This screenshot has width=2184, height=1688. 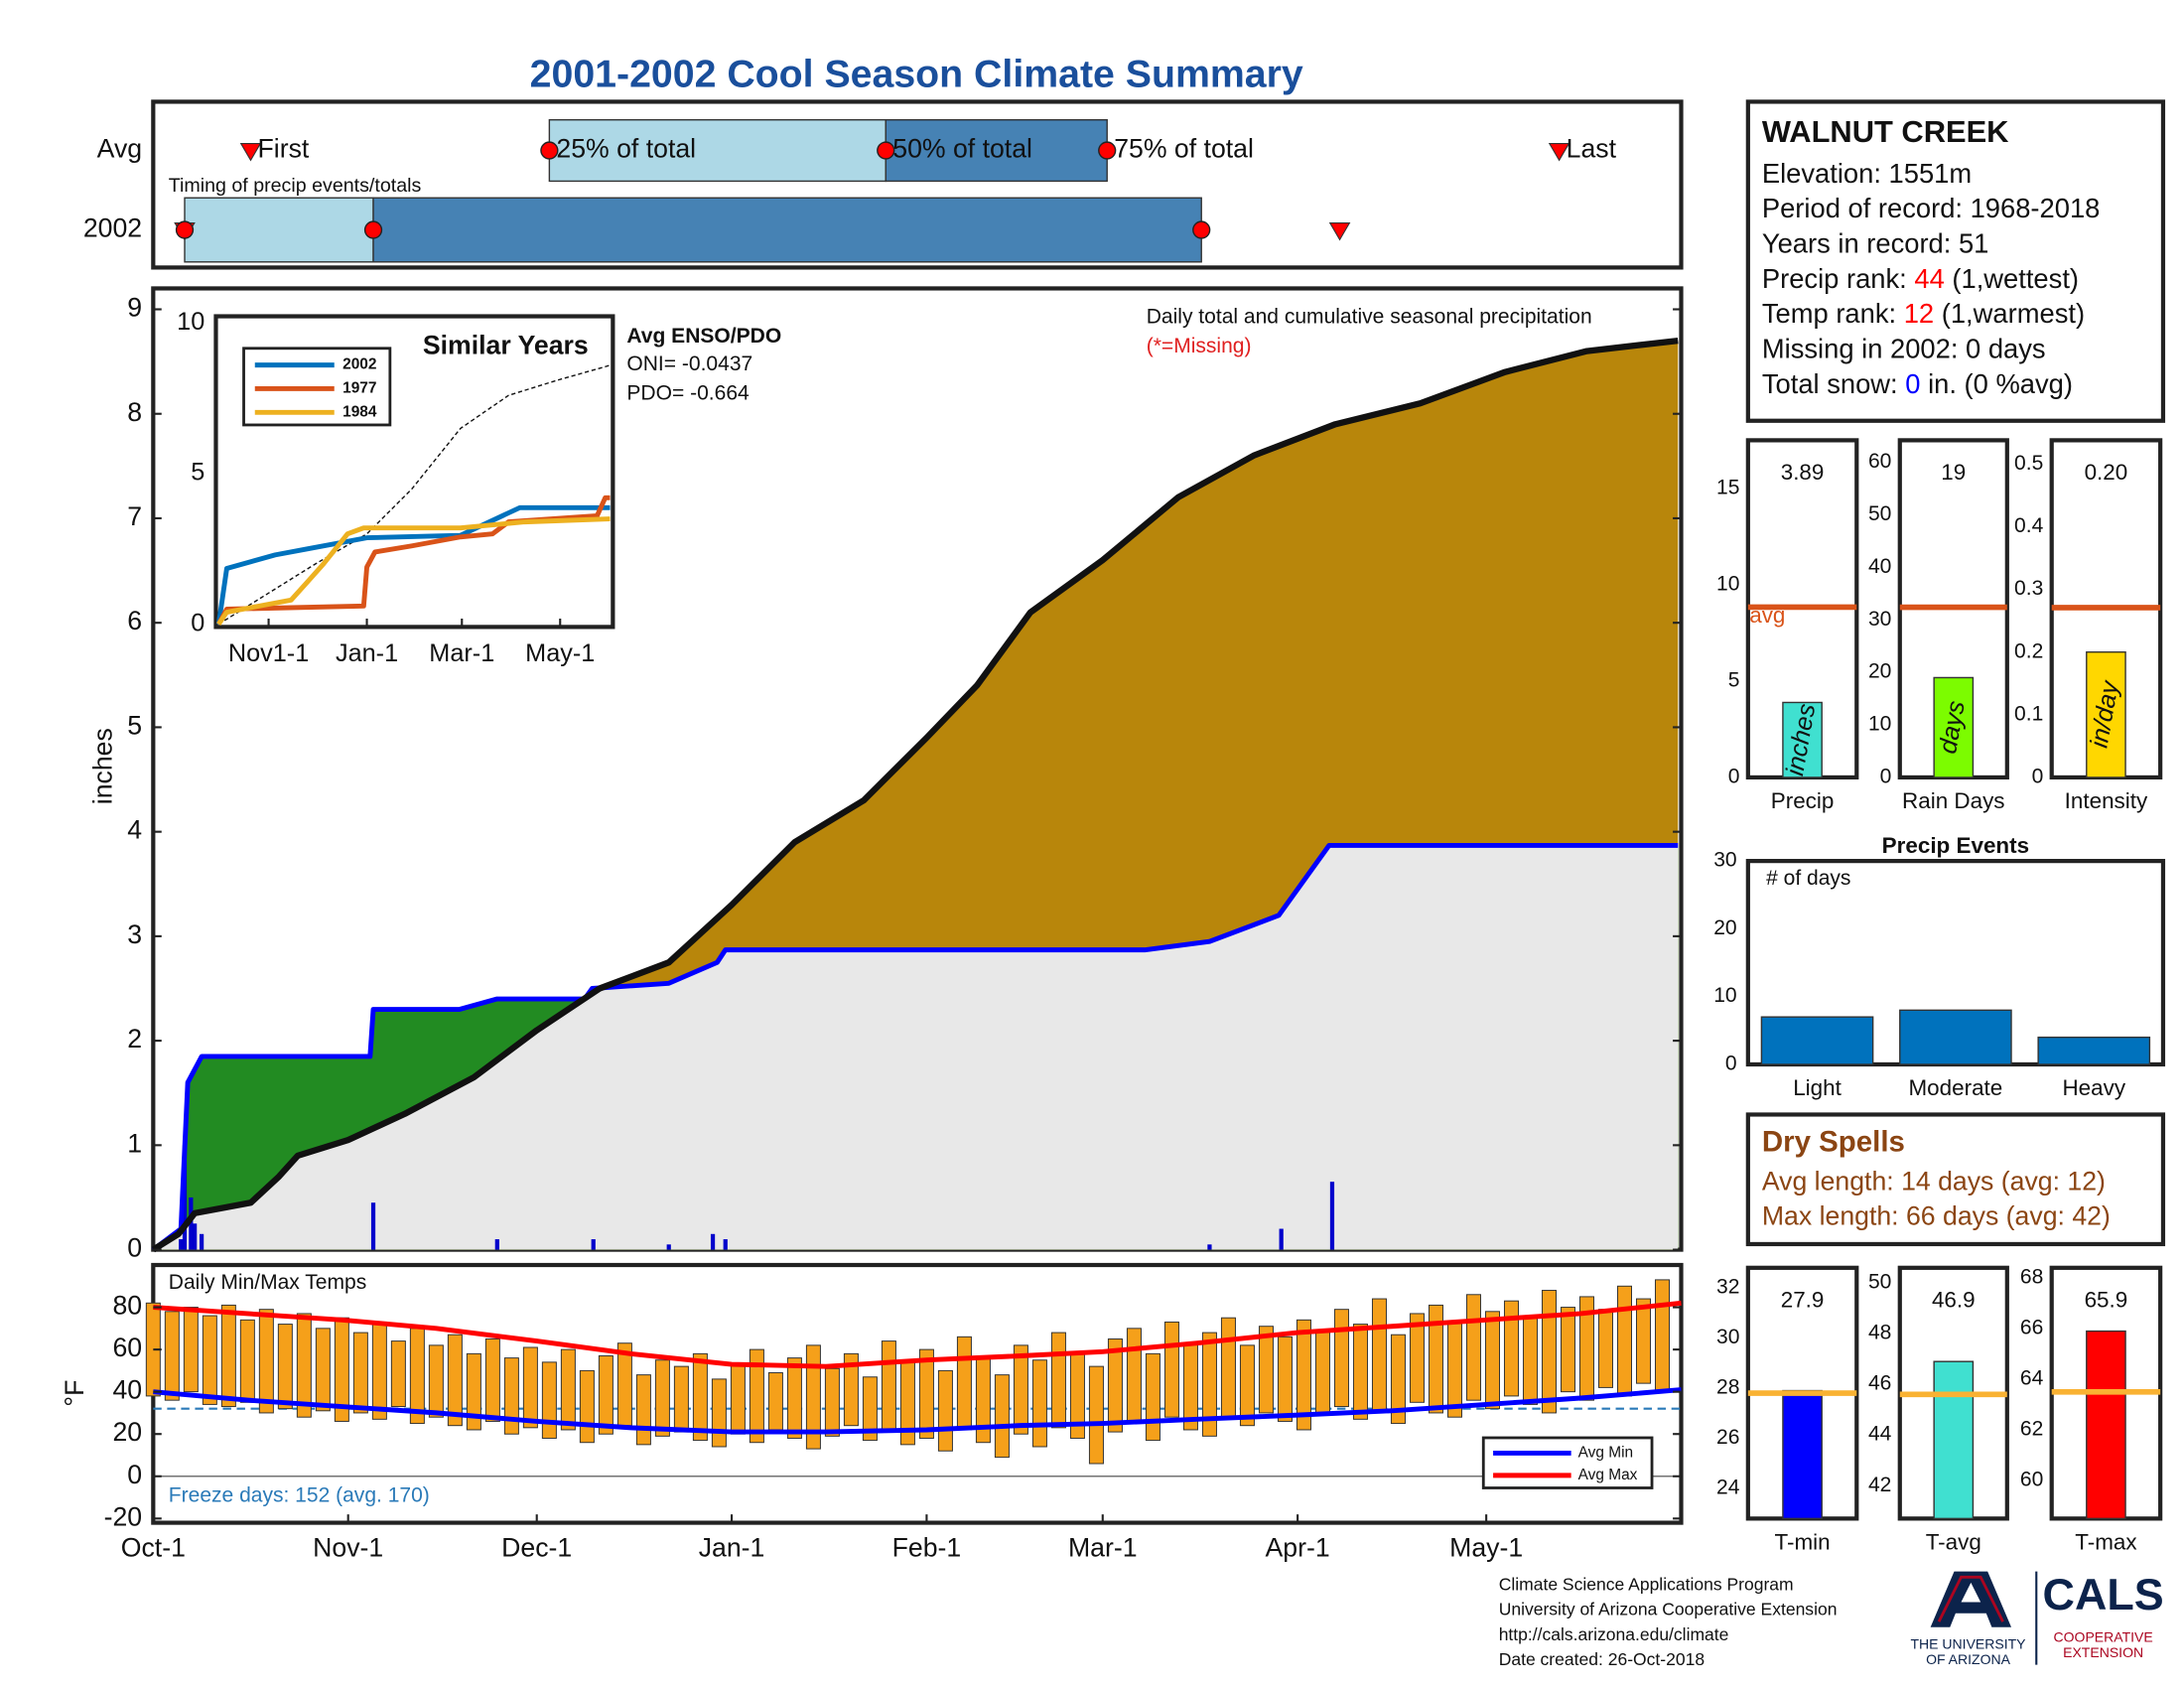 I want to click on y-tick-label: 66, so click(x=2031, y=1328).